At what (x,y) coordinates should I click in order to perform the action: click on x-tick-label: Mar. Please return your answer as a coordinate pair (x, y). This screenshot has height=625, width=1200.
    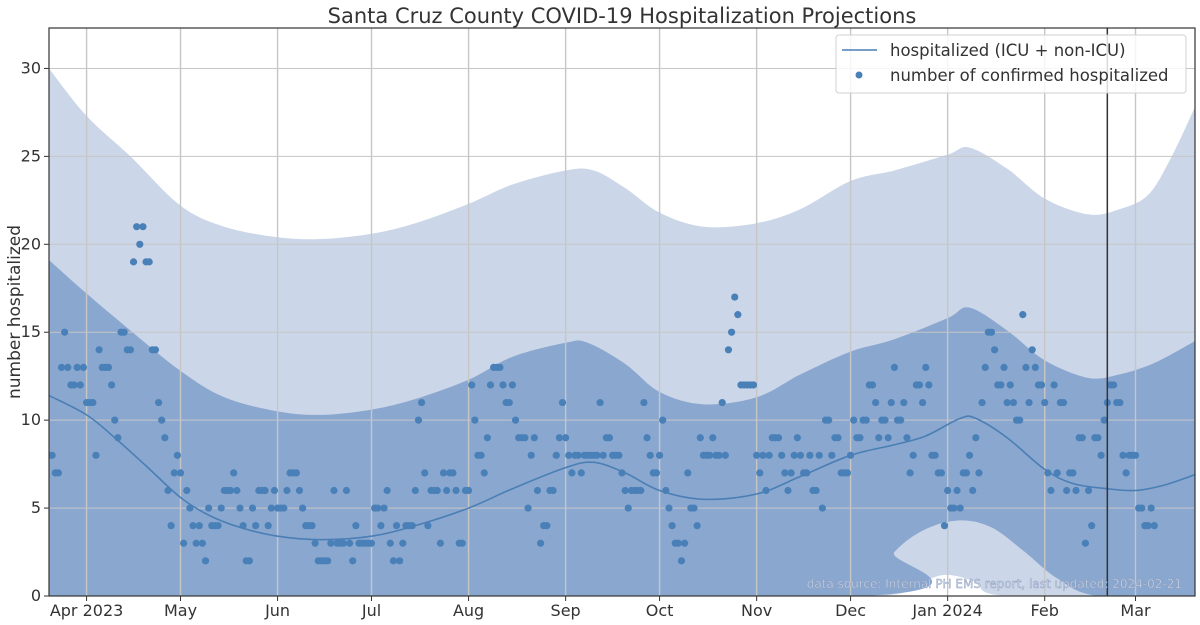
    Looking at the image, I should click on (1135, 610).